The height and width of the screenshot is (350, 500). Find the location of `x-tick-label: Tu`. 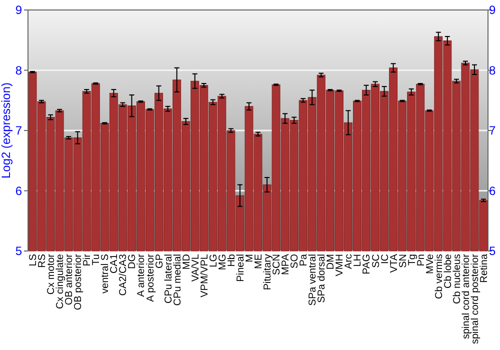

x-tick-label: Tu is located at coordinates (96, 260).